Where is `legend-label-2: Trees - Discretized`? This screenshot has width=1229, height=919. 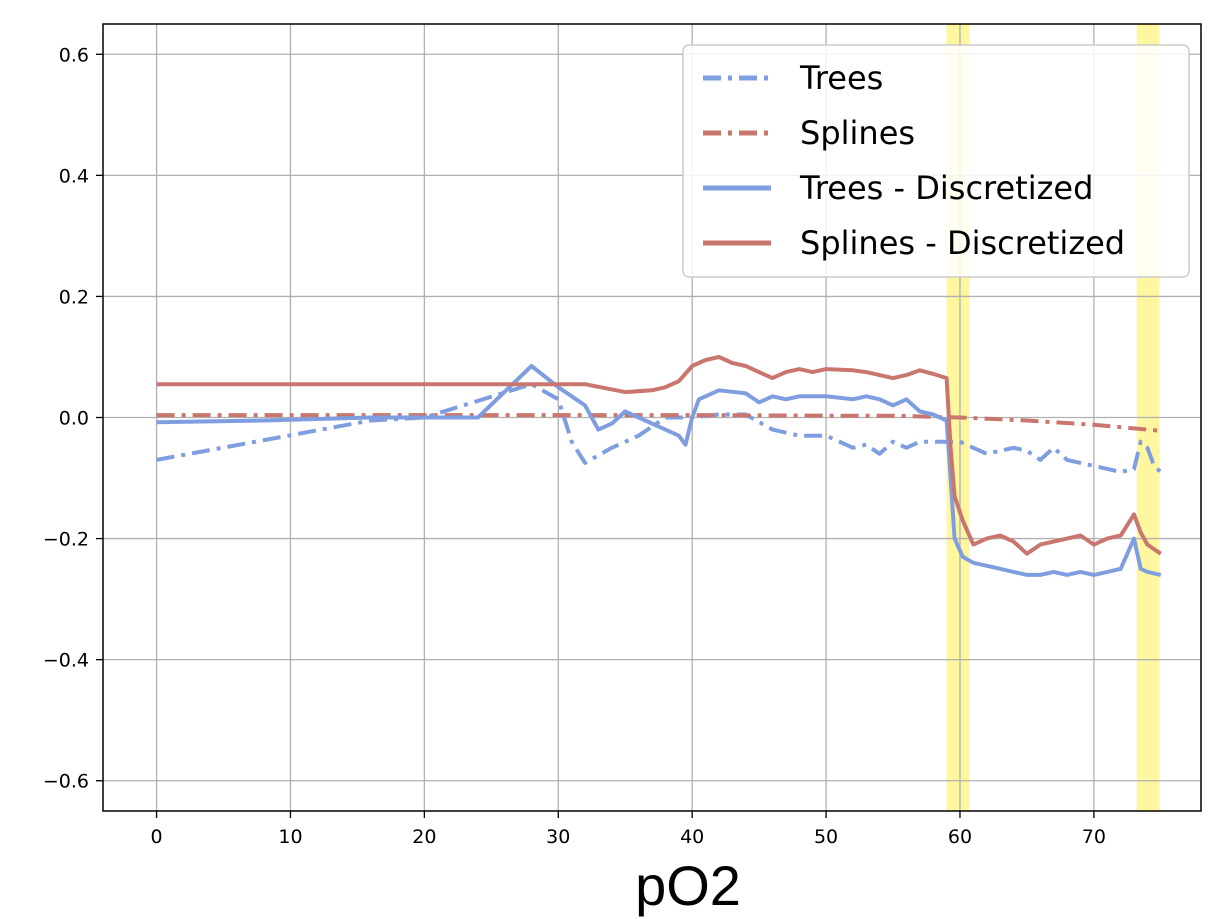 legend-label-2: Trees - Discretized is located at coordinates (946, 188).